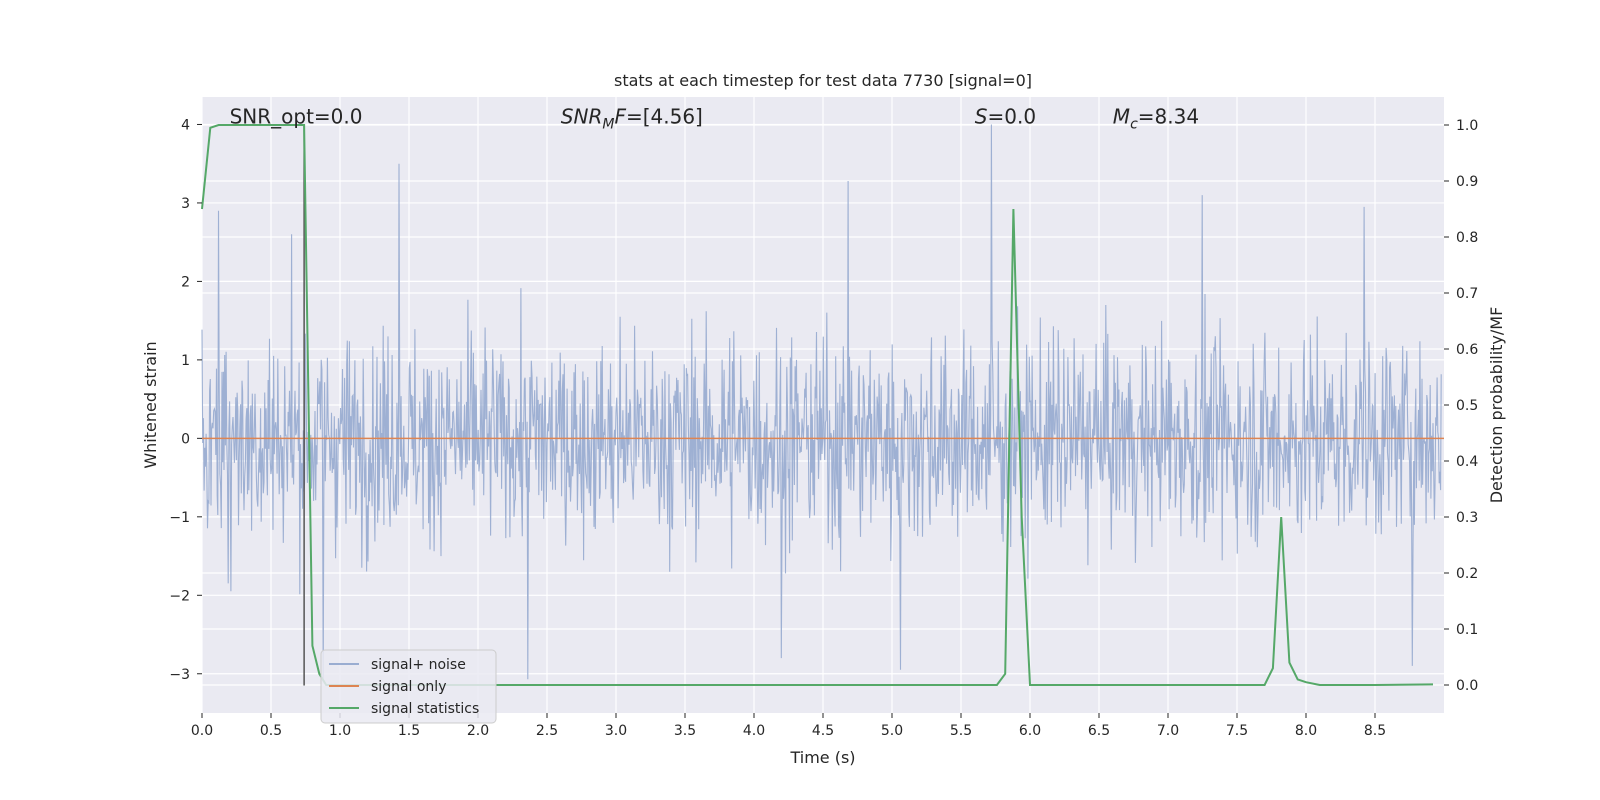 The height and width of the screenshot is (800, 1600). I want to click on x-tick-label-8: 4.0, so click(754, 731).